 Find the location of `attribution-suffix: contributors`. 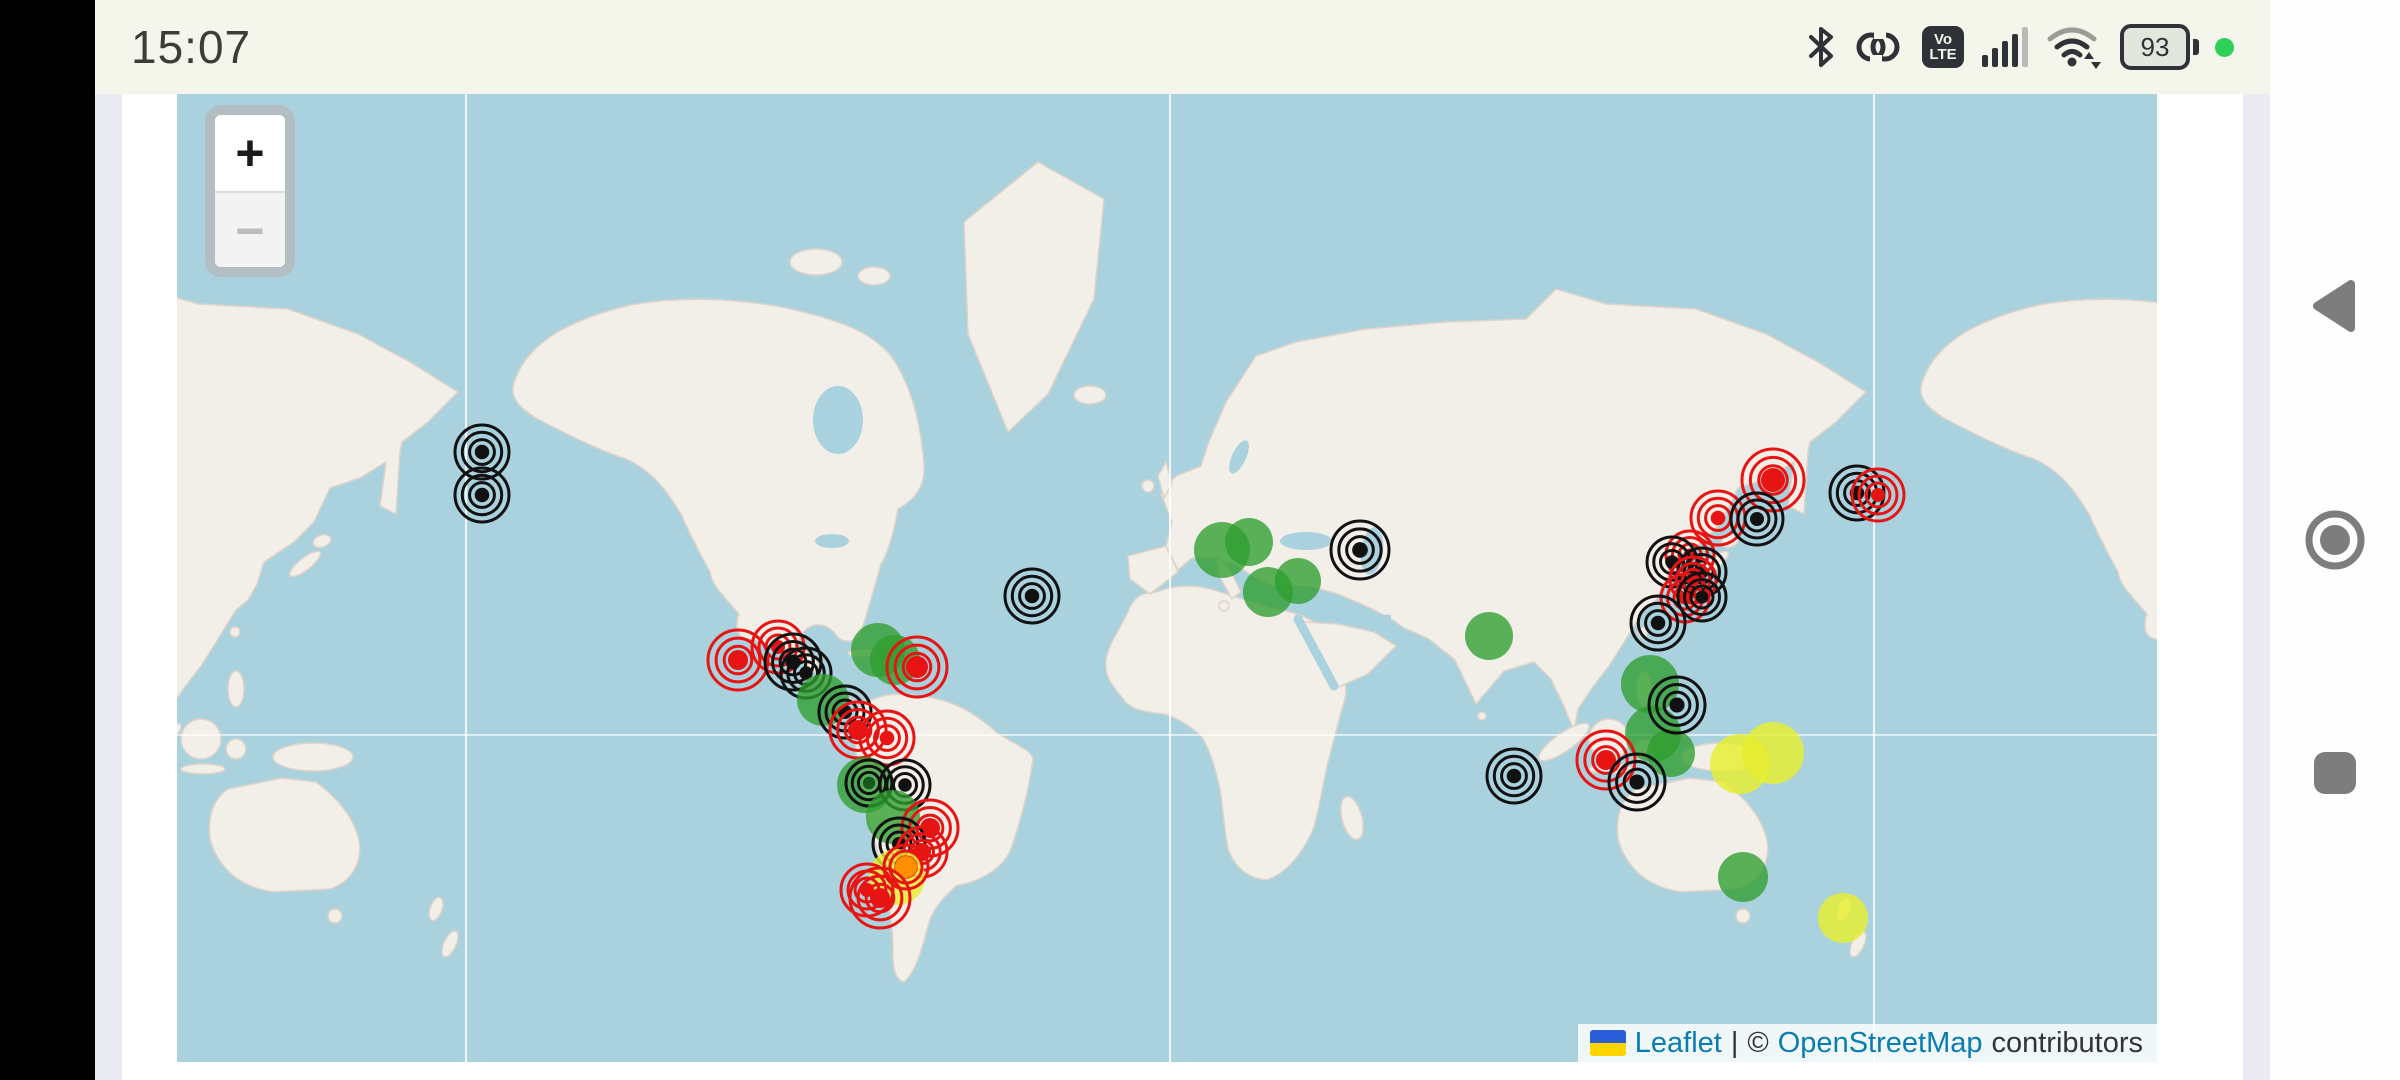

attribution-suffix: contributors is located at coordinates (2067, 1042).